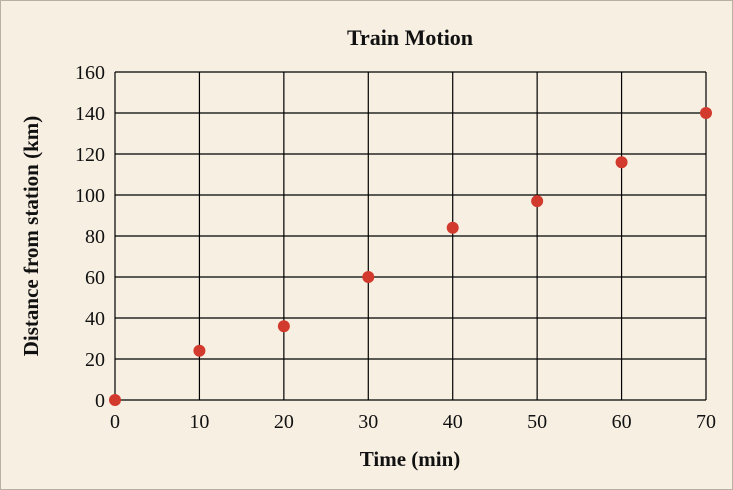 Image resolution: width=733 pixels, height=490 pixels. I want to click on y-tick-label: 60, so click(95, 278).